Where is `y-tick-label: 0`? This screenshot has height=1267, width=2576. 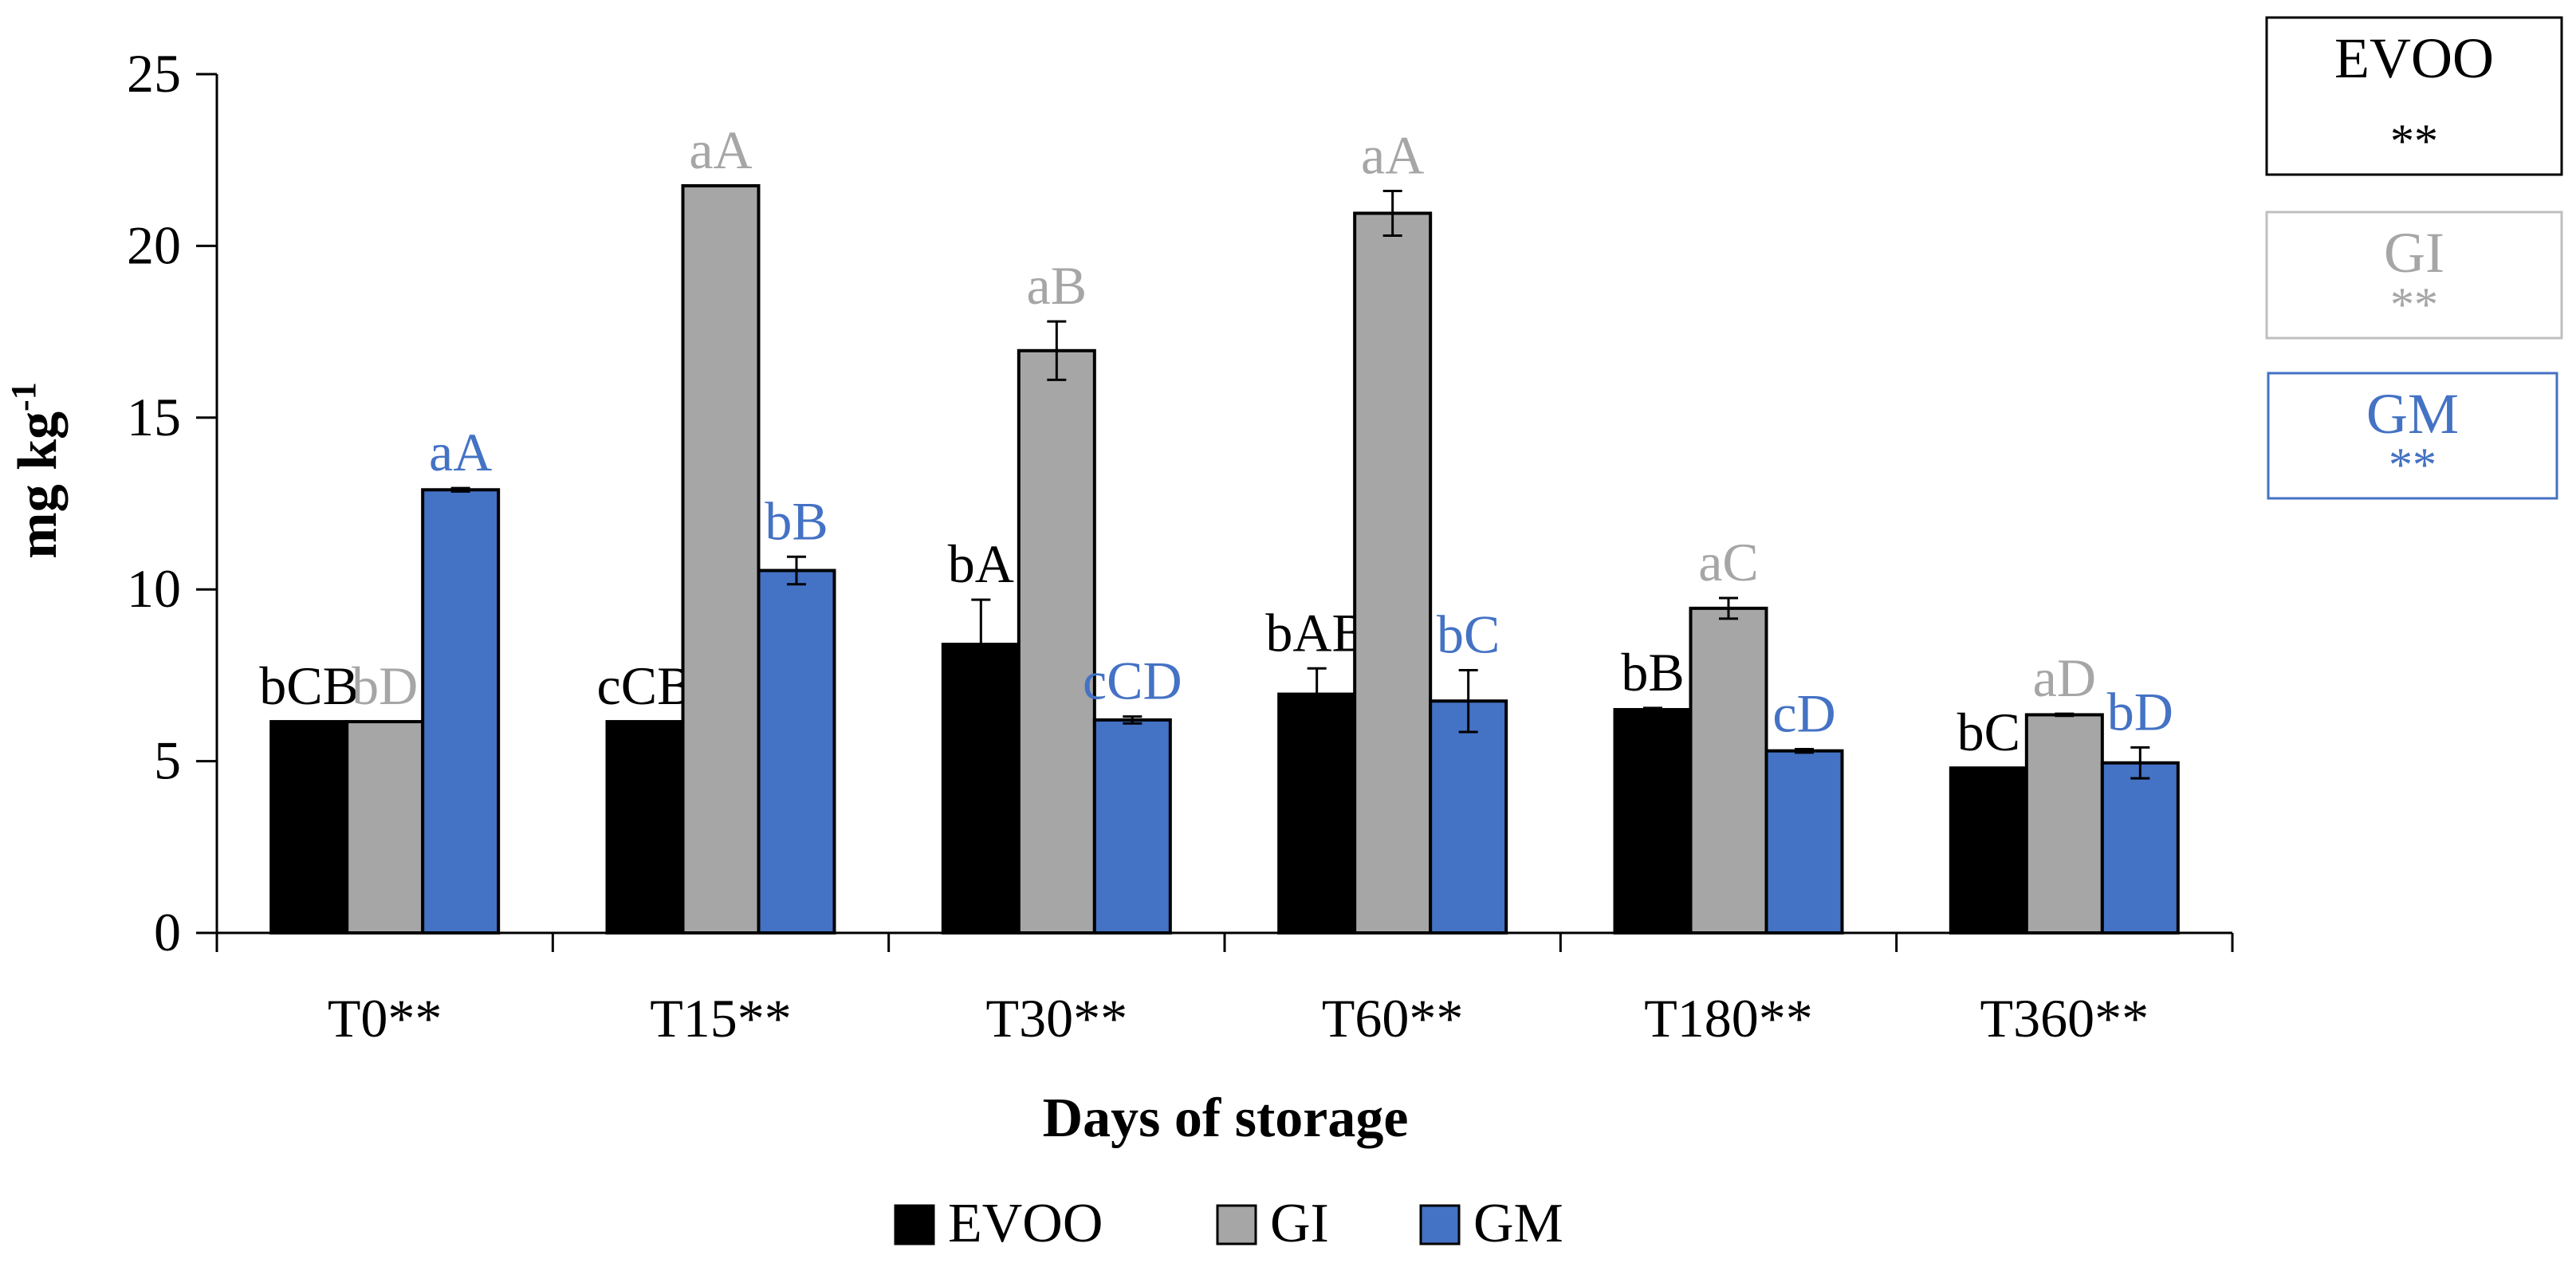
y-tick-label: 0 is located at coordinates (168, 932).